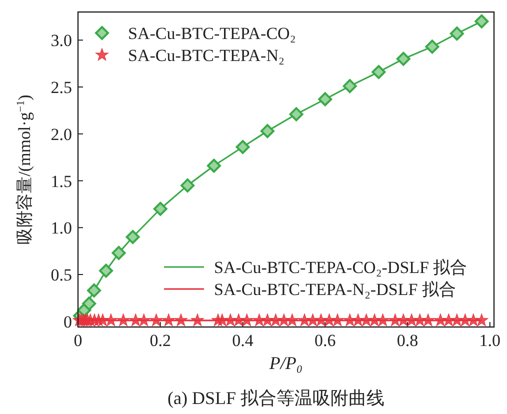  Describe the element at coordinates (61, 87) in the screenshot. I see `y-tick-label: 2.5` at that location.